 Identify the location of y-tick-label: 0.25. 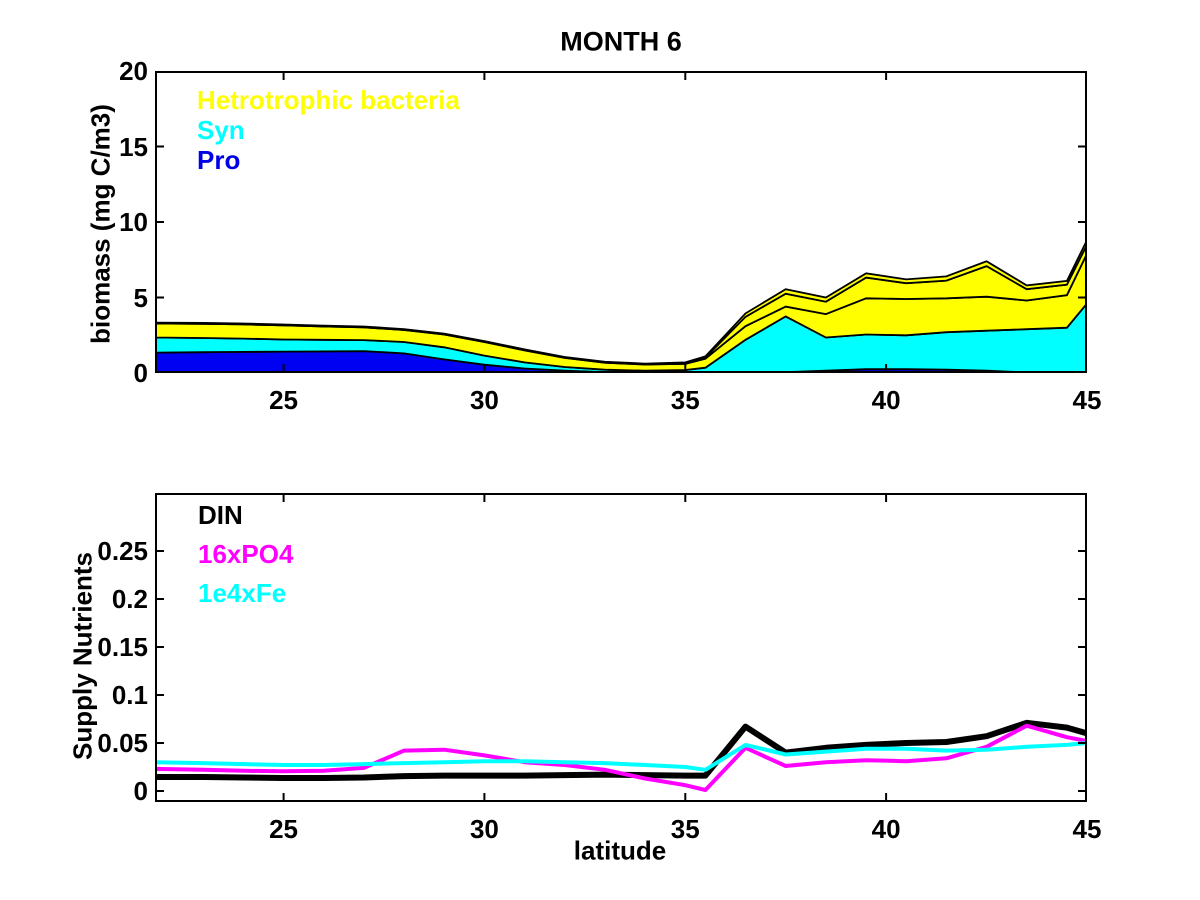
(122, 550).